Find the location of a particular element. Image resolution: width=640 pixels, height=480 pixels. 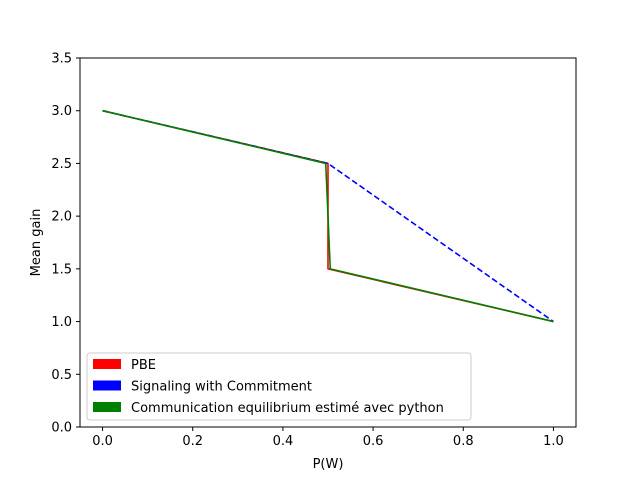

legend-label-1: Signaling with Commitment is located at coordinates (221, 387).